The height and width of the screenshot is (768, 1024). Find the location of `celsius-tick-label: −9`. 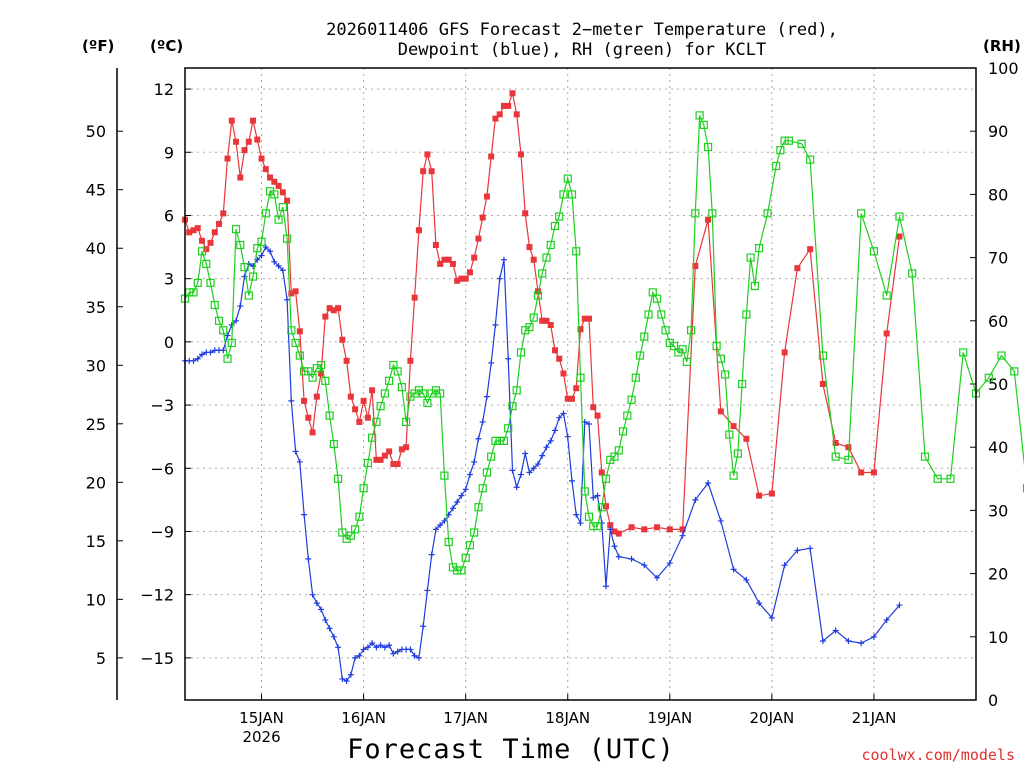

celsius-tick-label: −9 is located at coordinates (162, 531).